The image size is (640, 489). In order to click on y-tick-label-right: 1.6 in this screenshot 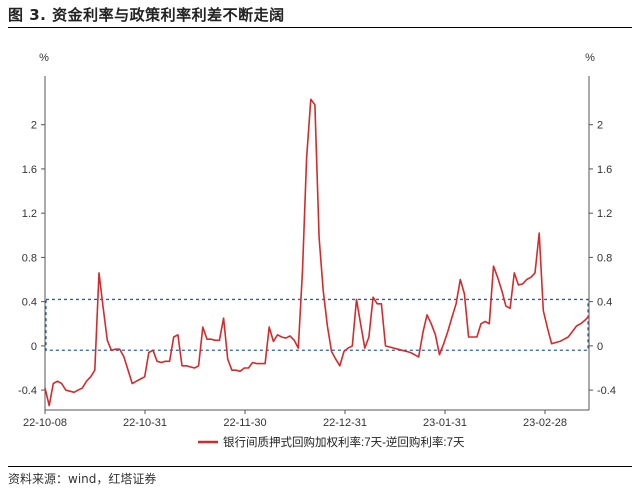, I will do `click(604, 170)`.